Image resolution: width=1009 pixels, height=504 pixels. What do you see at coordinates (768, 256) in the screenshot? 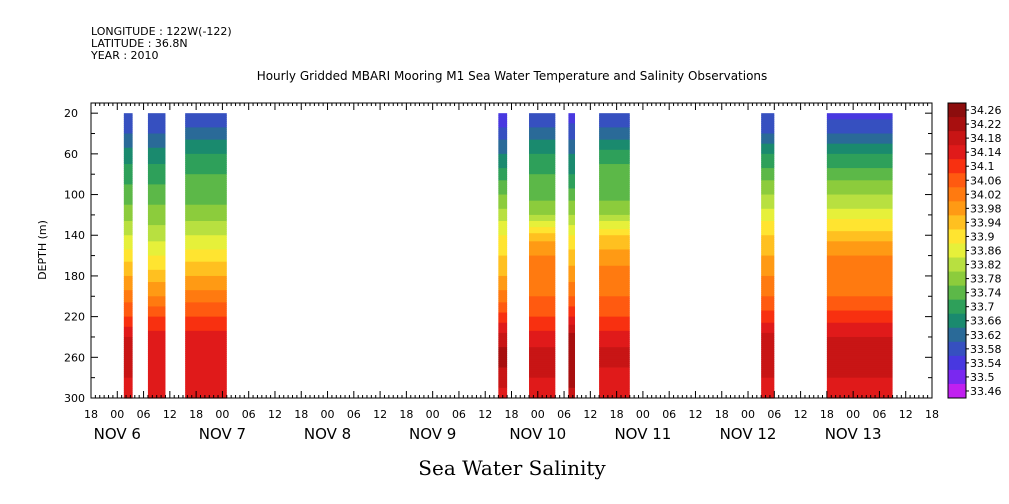
I see `salinity-segment` at bounding box center [768, 256].